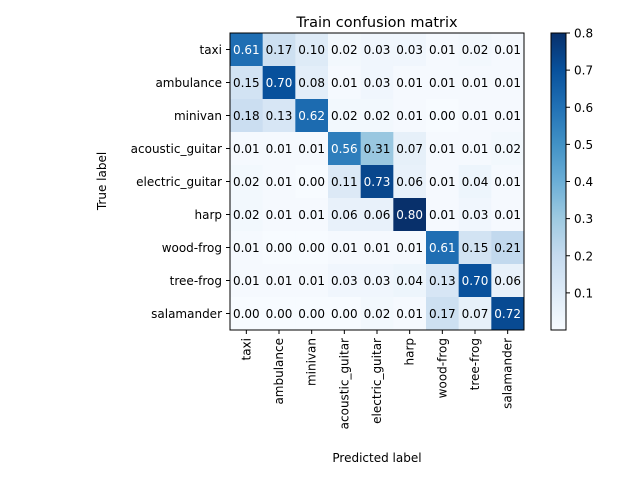 The image size is (640, 480). Describe the element at coordinates (583, 293) in the screenshot. I see `colorbar-tick-label: 0.1` at that location.